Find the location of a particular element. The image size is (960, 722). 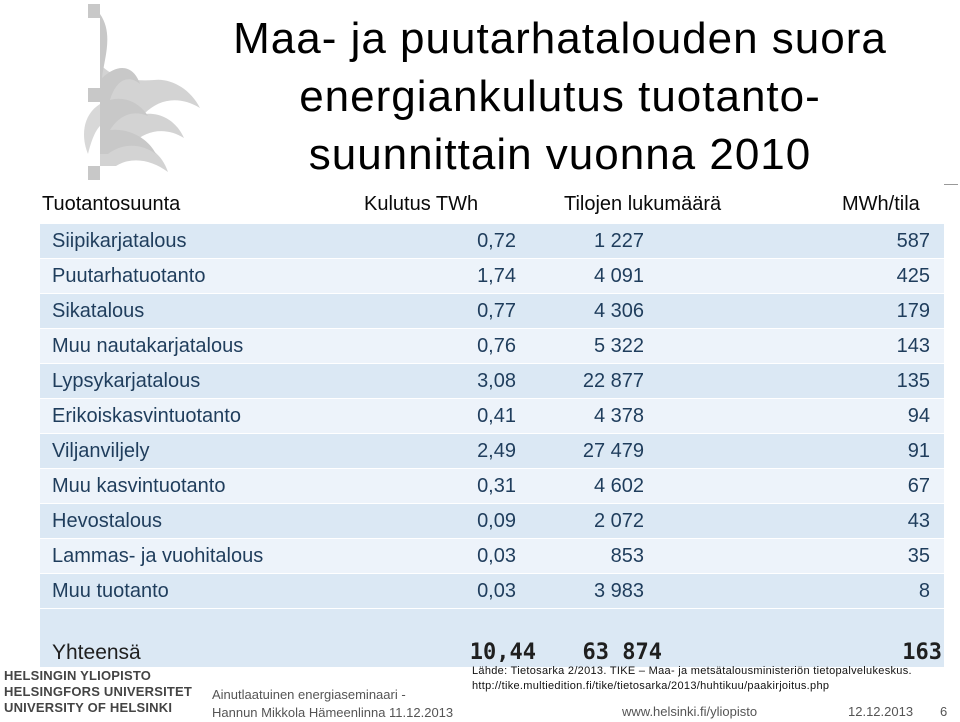

cell-mwh: 35 is located at coordinates (878, 556).